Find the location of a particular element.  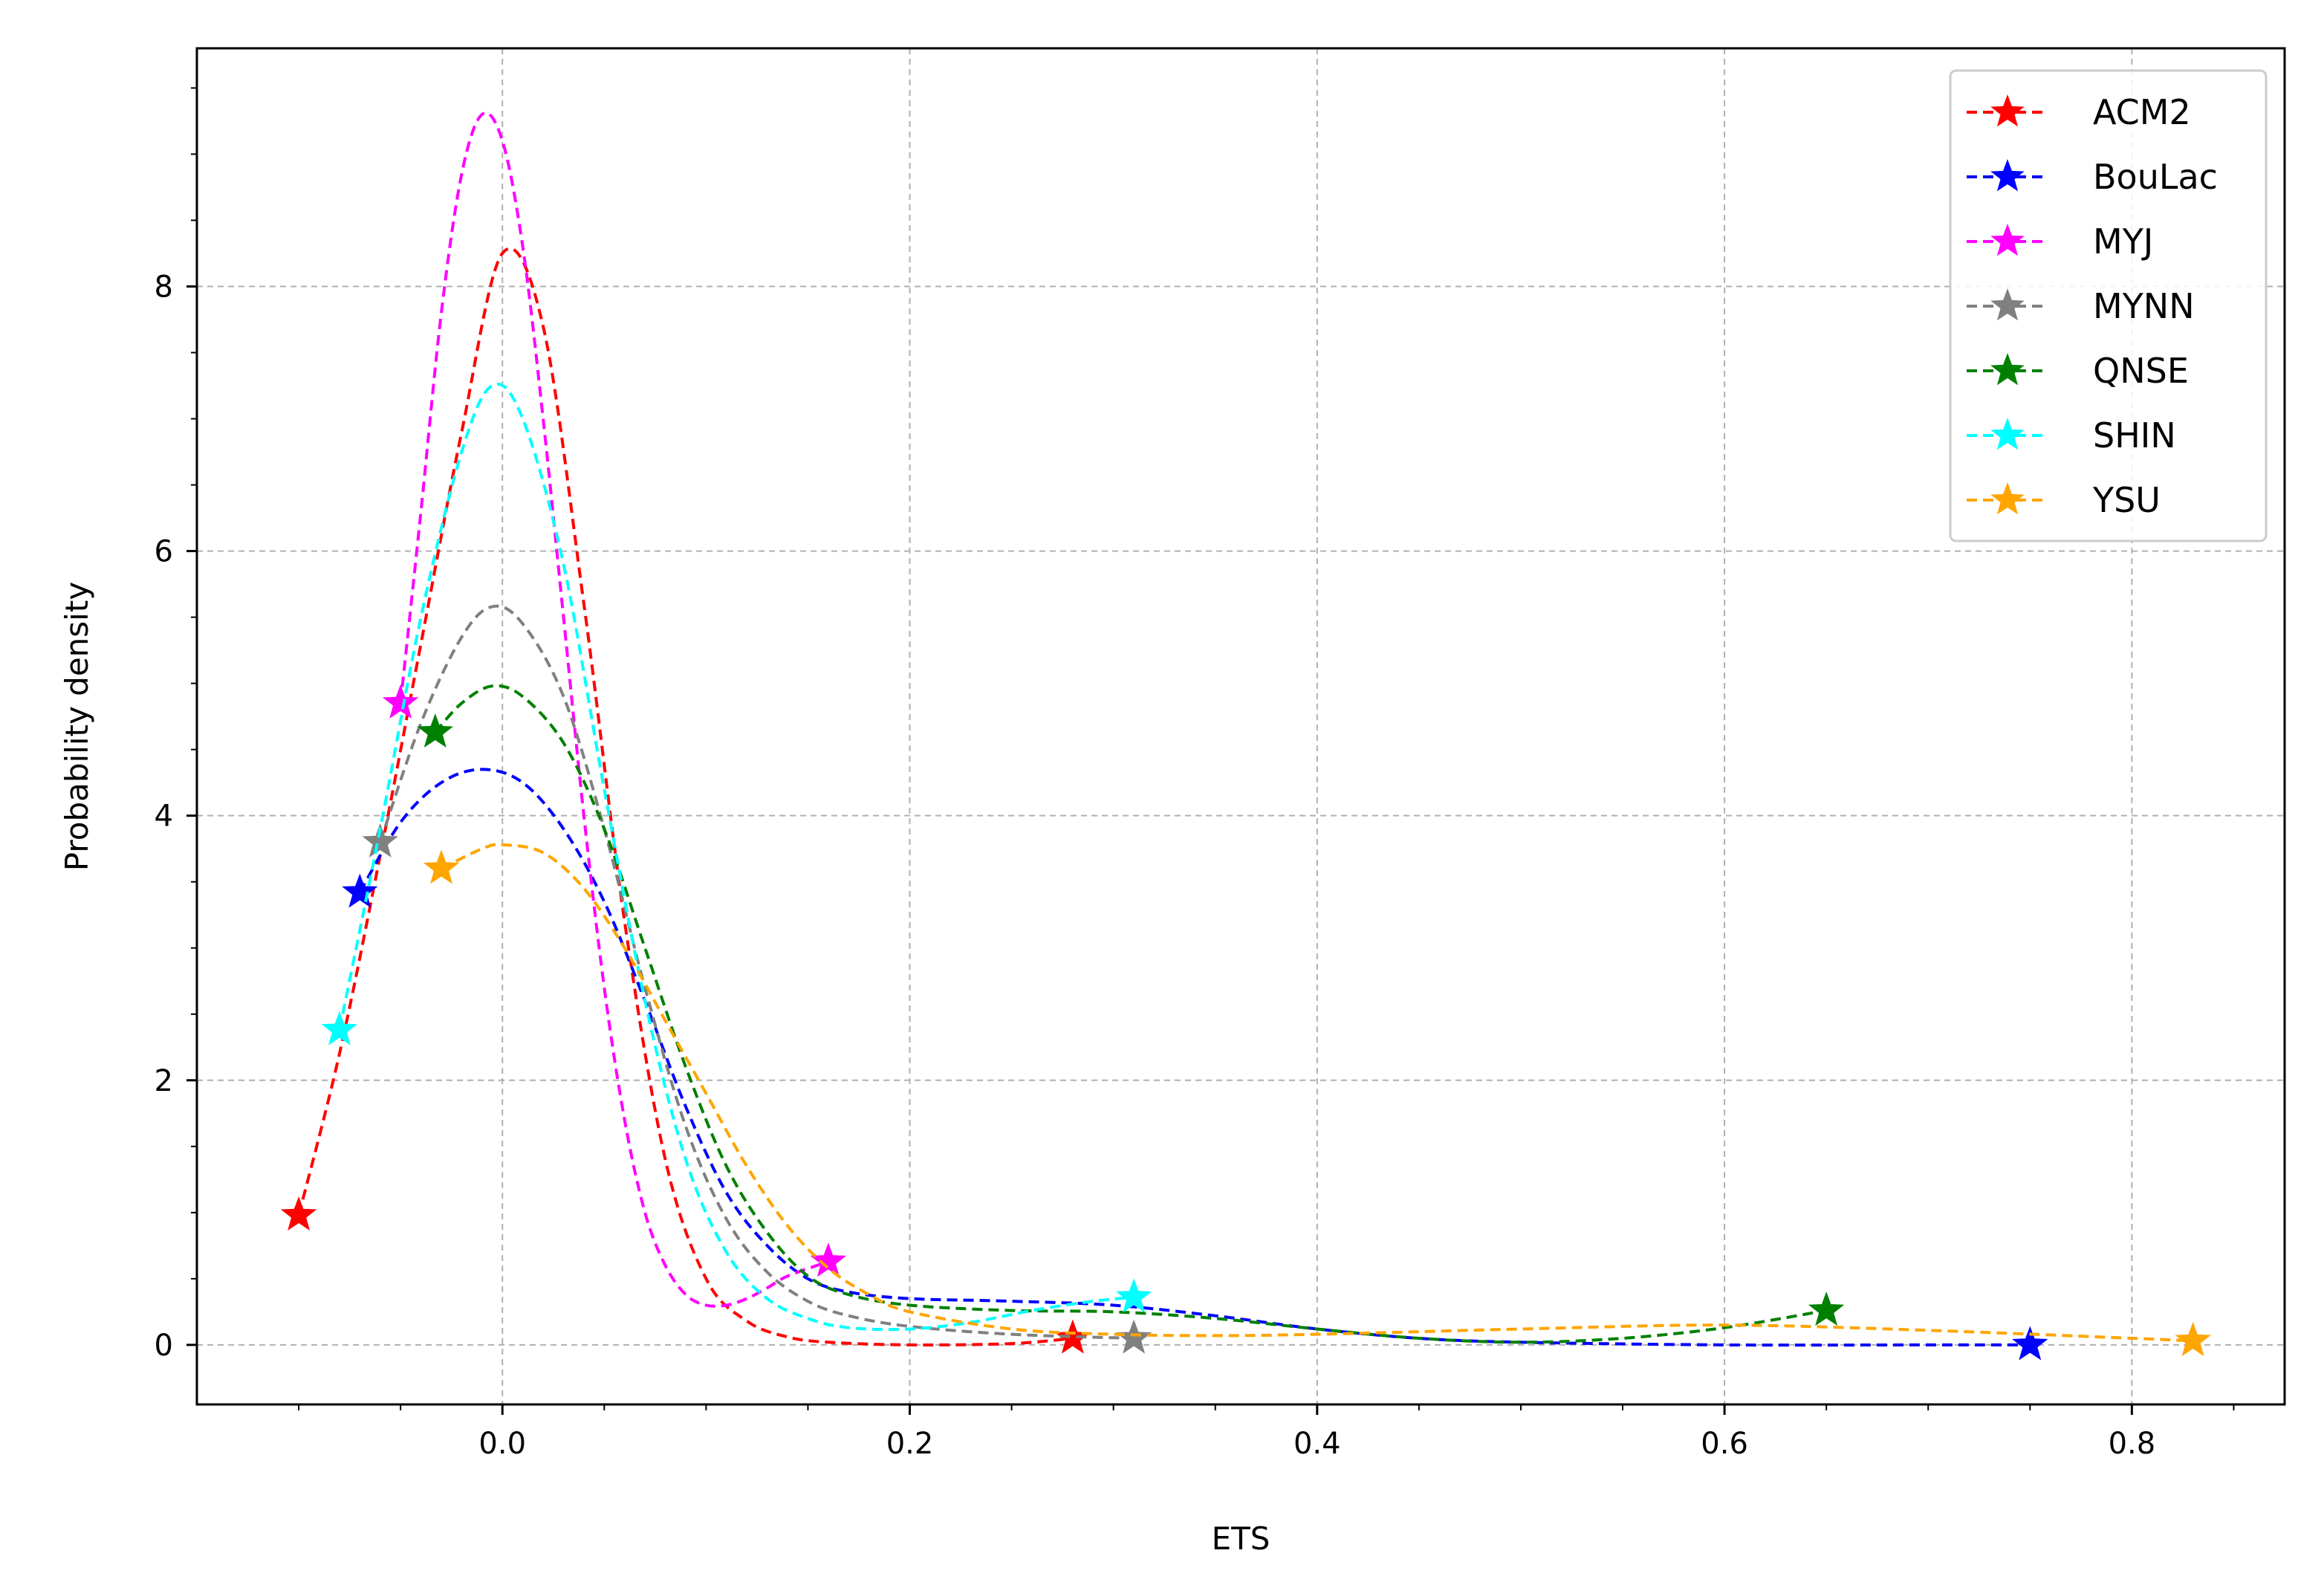

legend: ACM2 BouLac MYJ MYNN QNSE SHIN YSU is located at coordinates (2108, 305).